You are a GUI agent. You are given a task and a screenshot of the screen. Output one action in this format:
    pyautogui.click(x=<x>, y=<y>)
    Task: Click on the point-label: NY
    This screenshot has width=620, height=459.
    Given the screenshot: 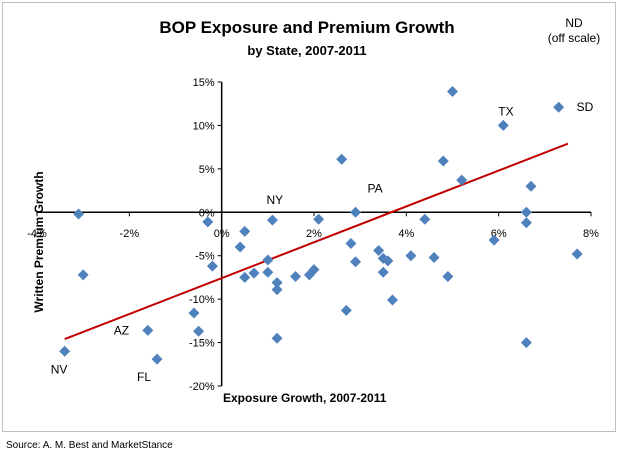 What is the action you would take?
    pyautogui.click(x=274, y=200)
    